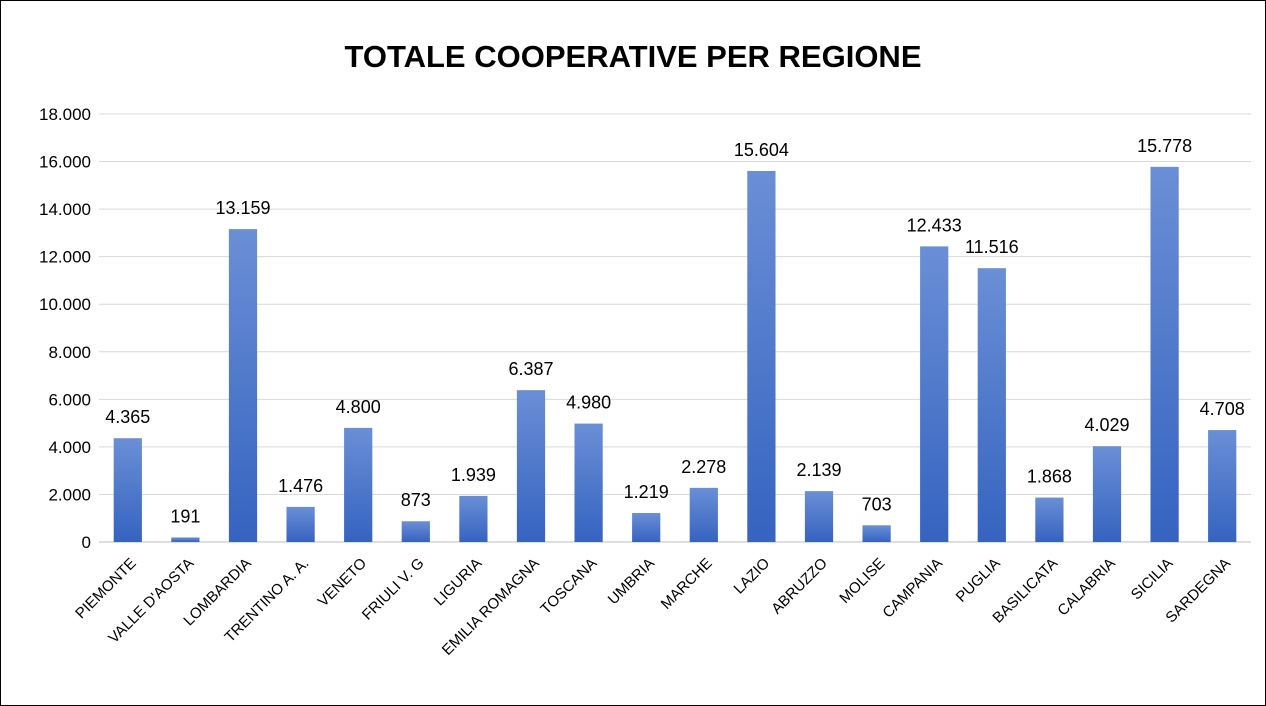 This screenshot has width=1266, height=706. I want to click on data-label: 4.029, so click(1106, 425).